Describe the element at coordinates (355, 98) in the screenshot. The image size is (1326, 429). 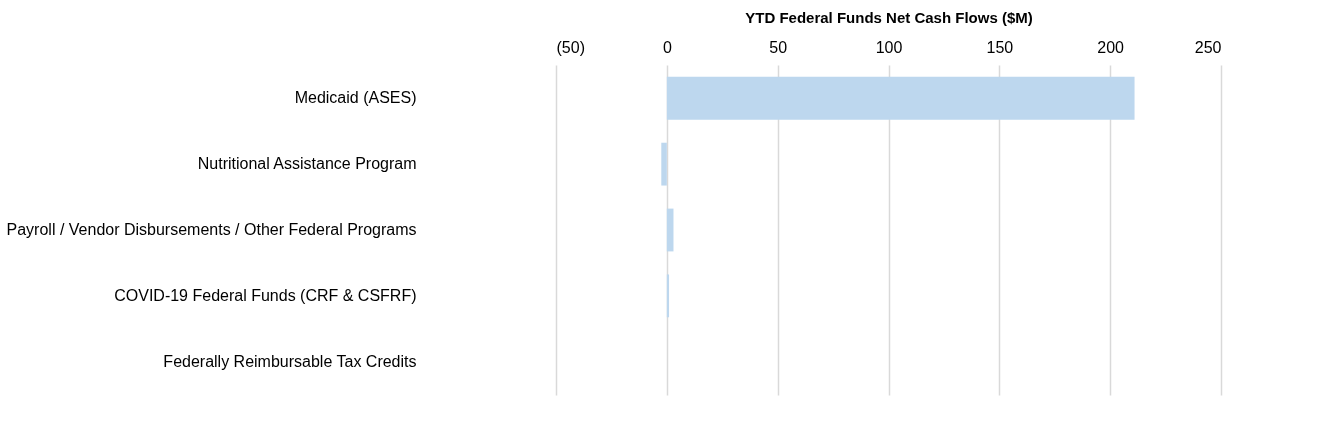
I see `y-tick-label: Medicaid (ASES)` at that location.